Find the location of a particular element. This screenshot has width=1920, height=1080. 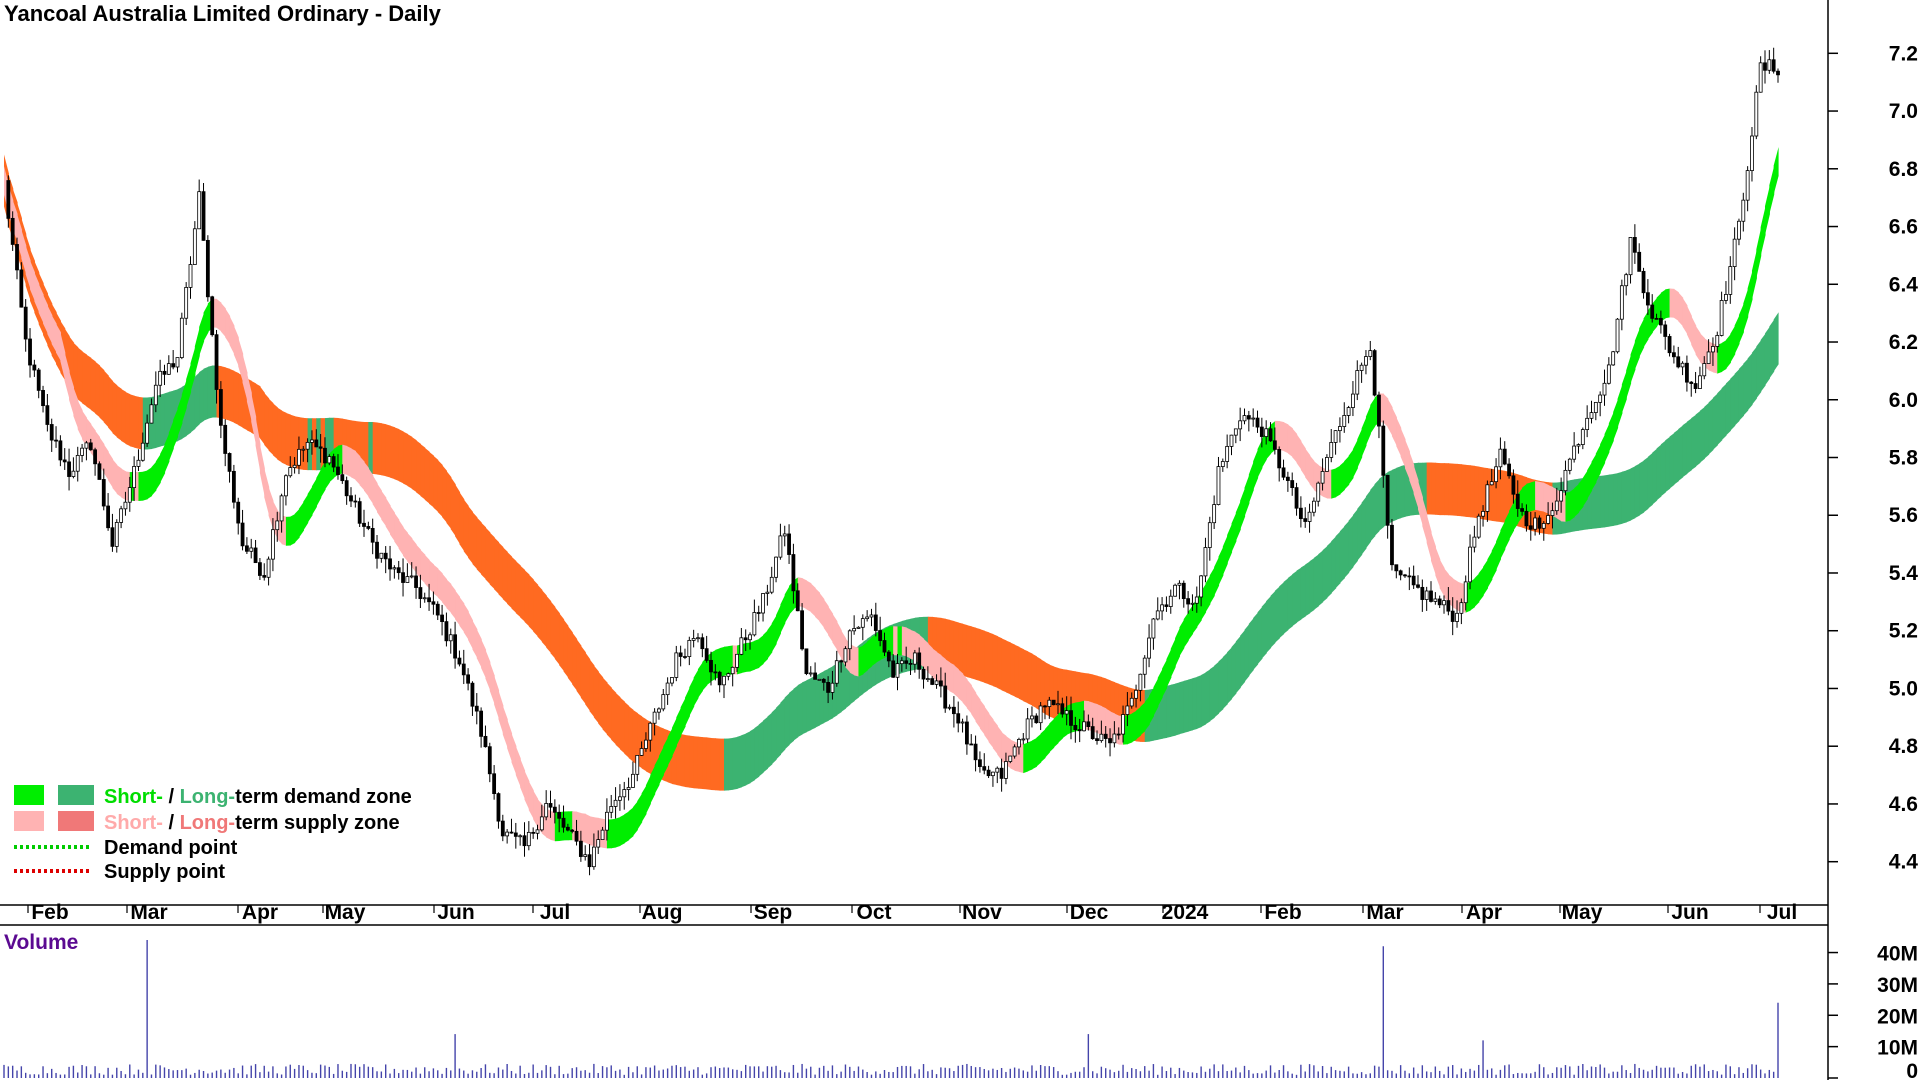

legend-supply-rest: term supply zone is located at coordinates (317, 823).